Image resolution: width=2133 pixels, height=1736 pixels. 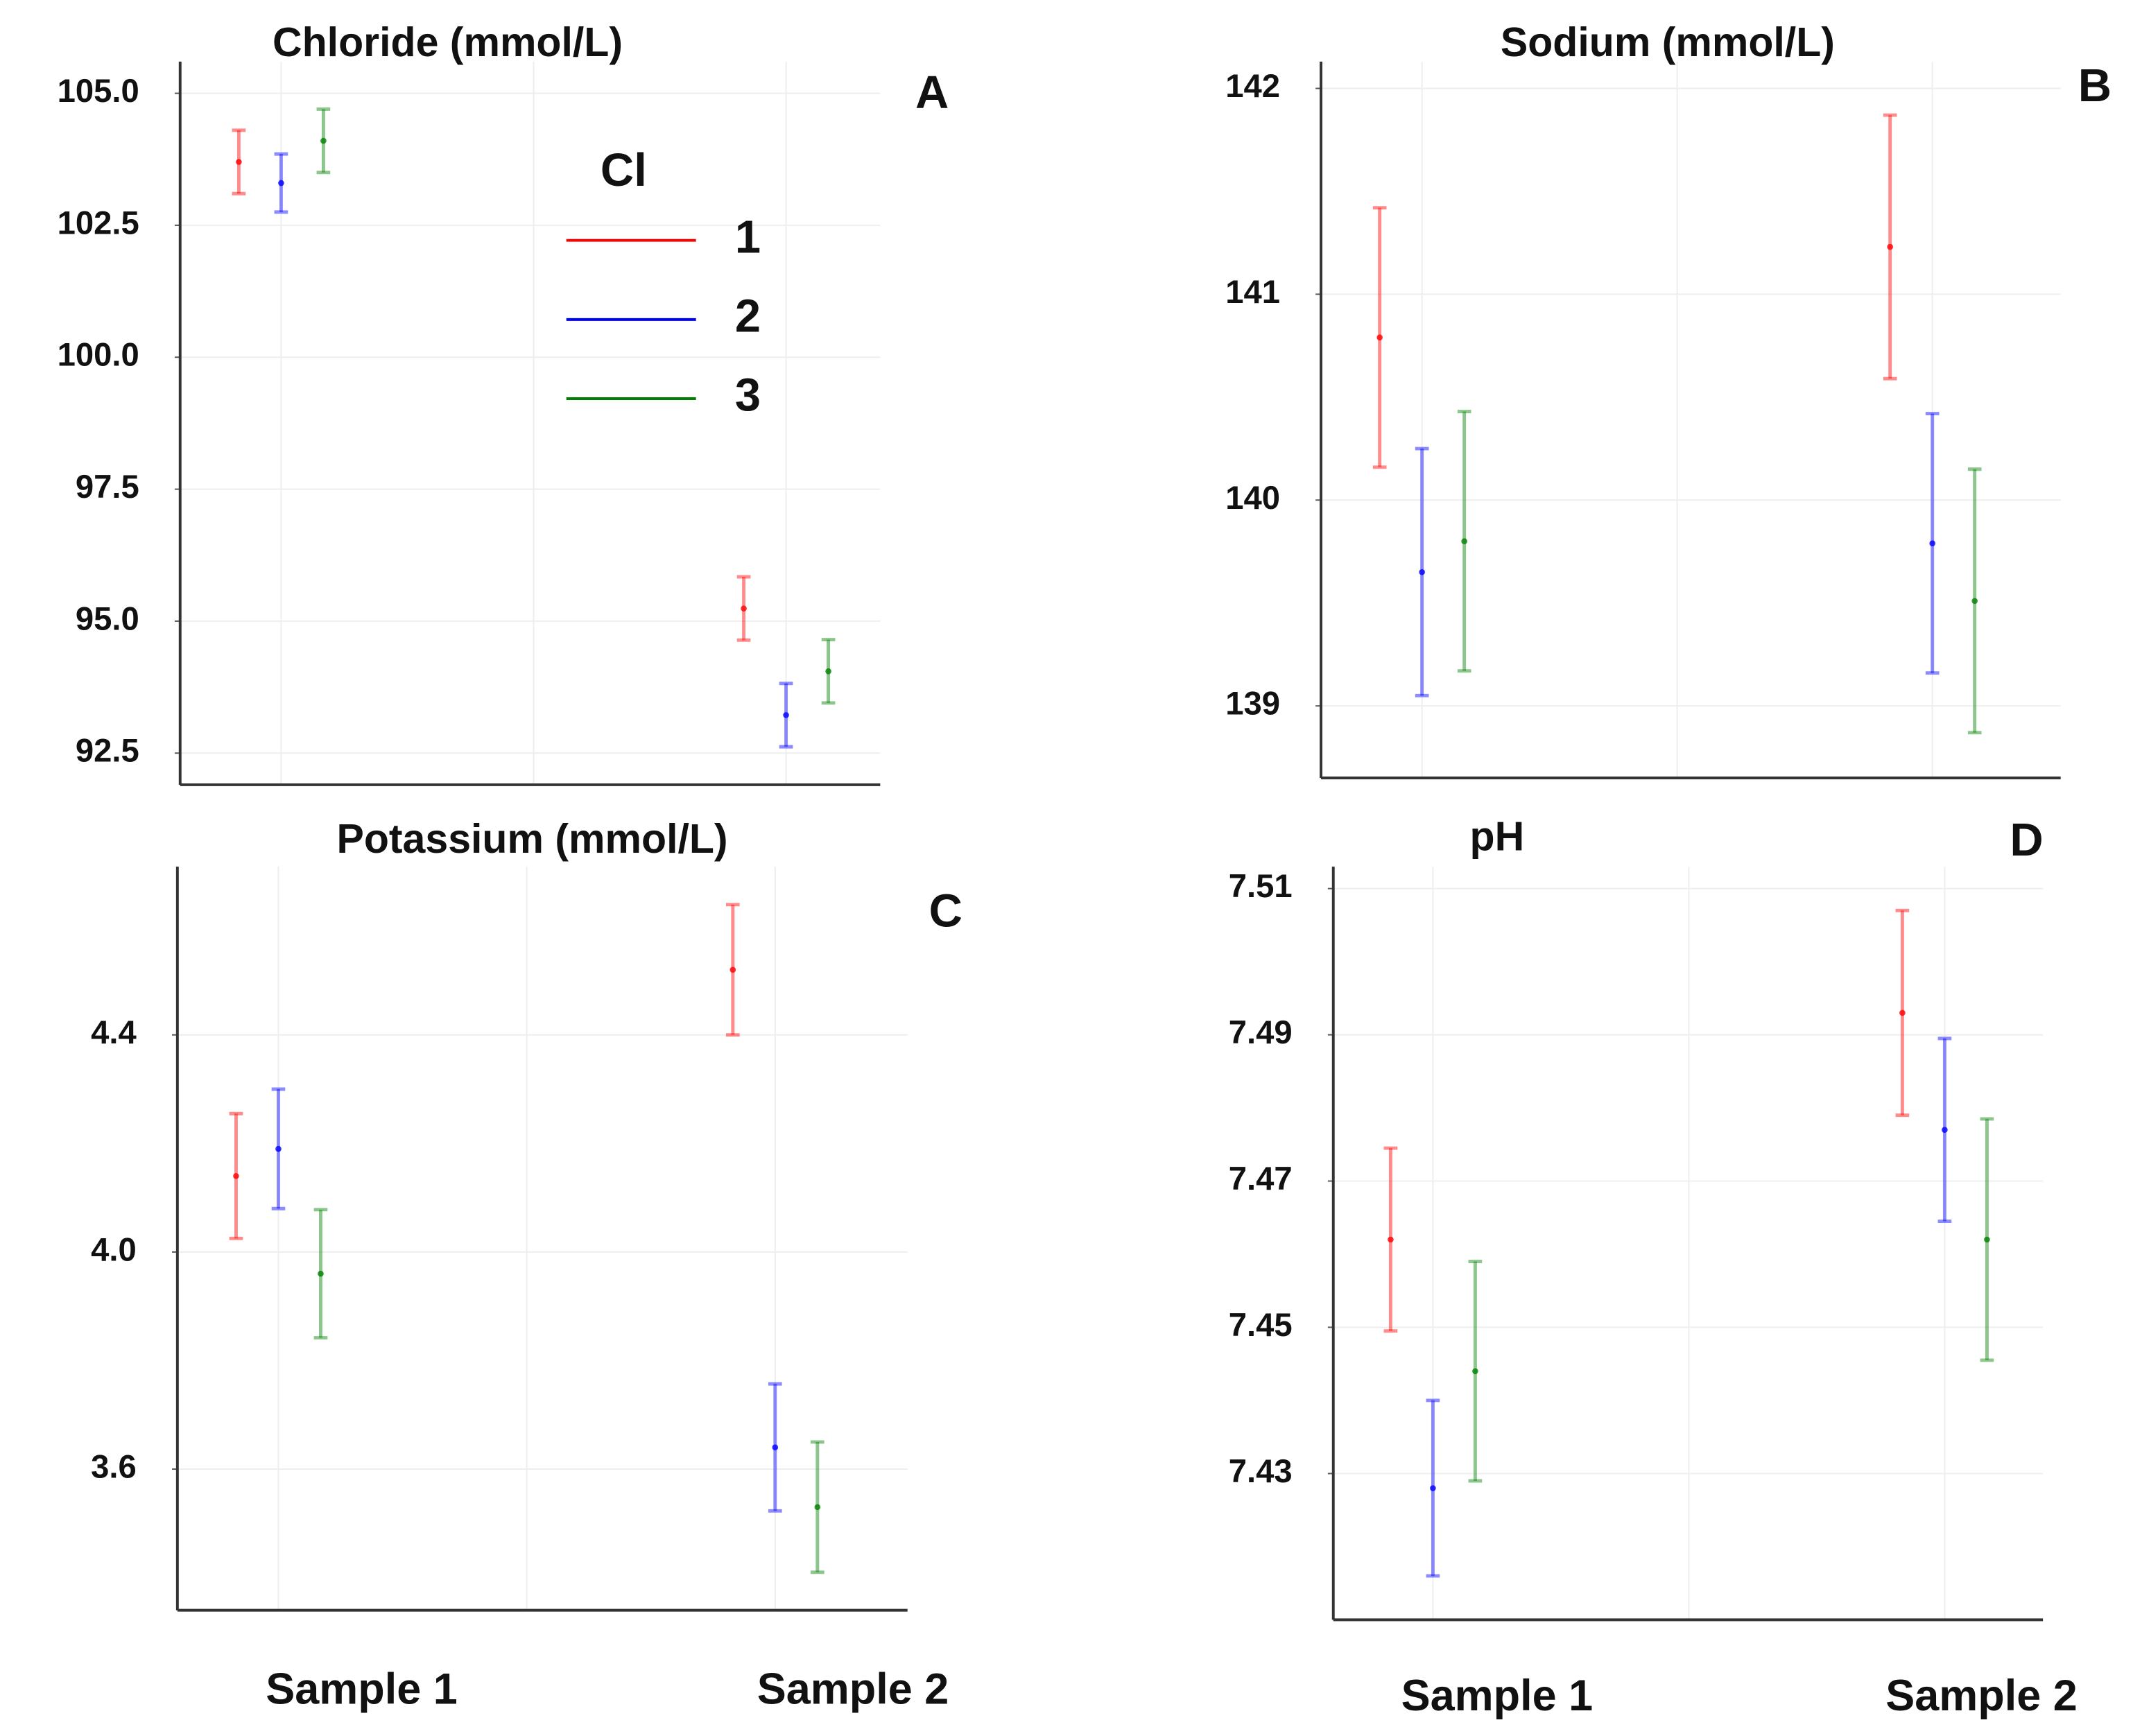 What do you see at coordinates (114, 1468) in the screenshot?
I see `y-tick-label: 3.6` at bounding box center [114, 1468].